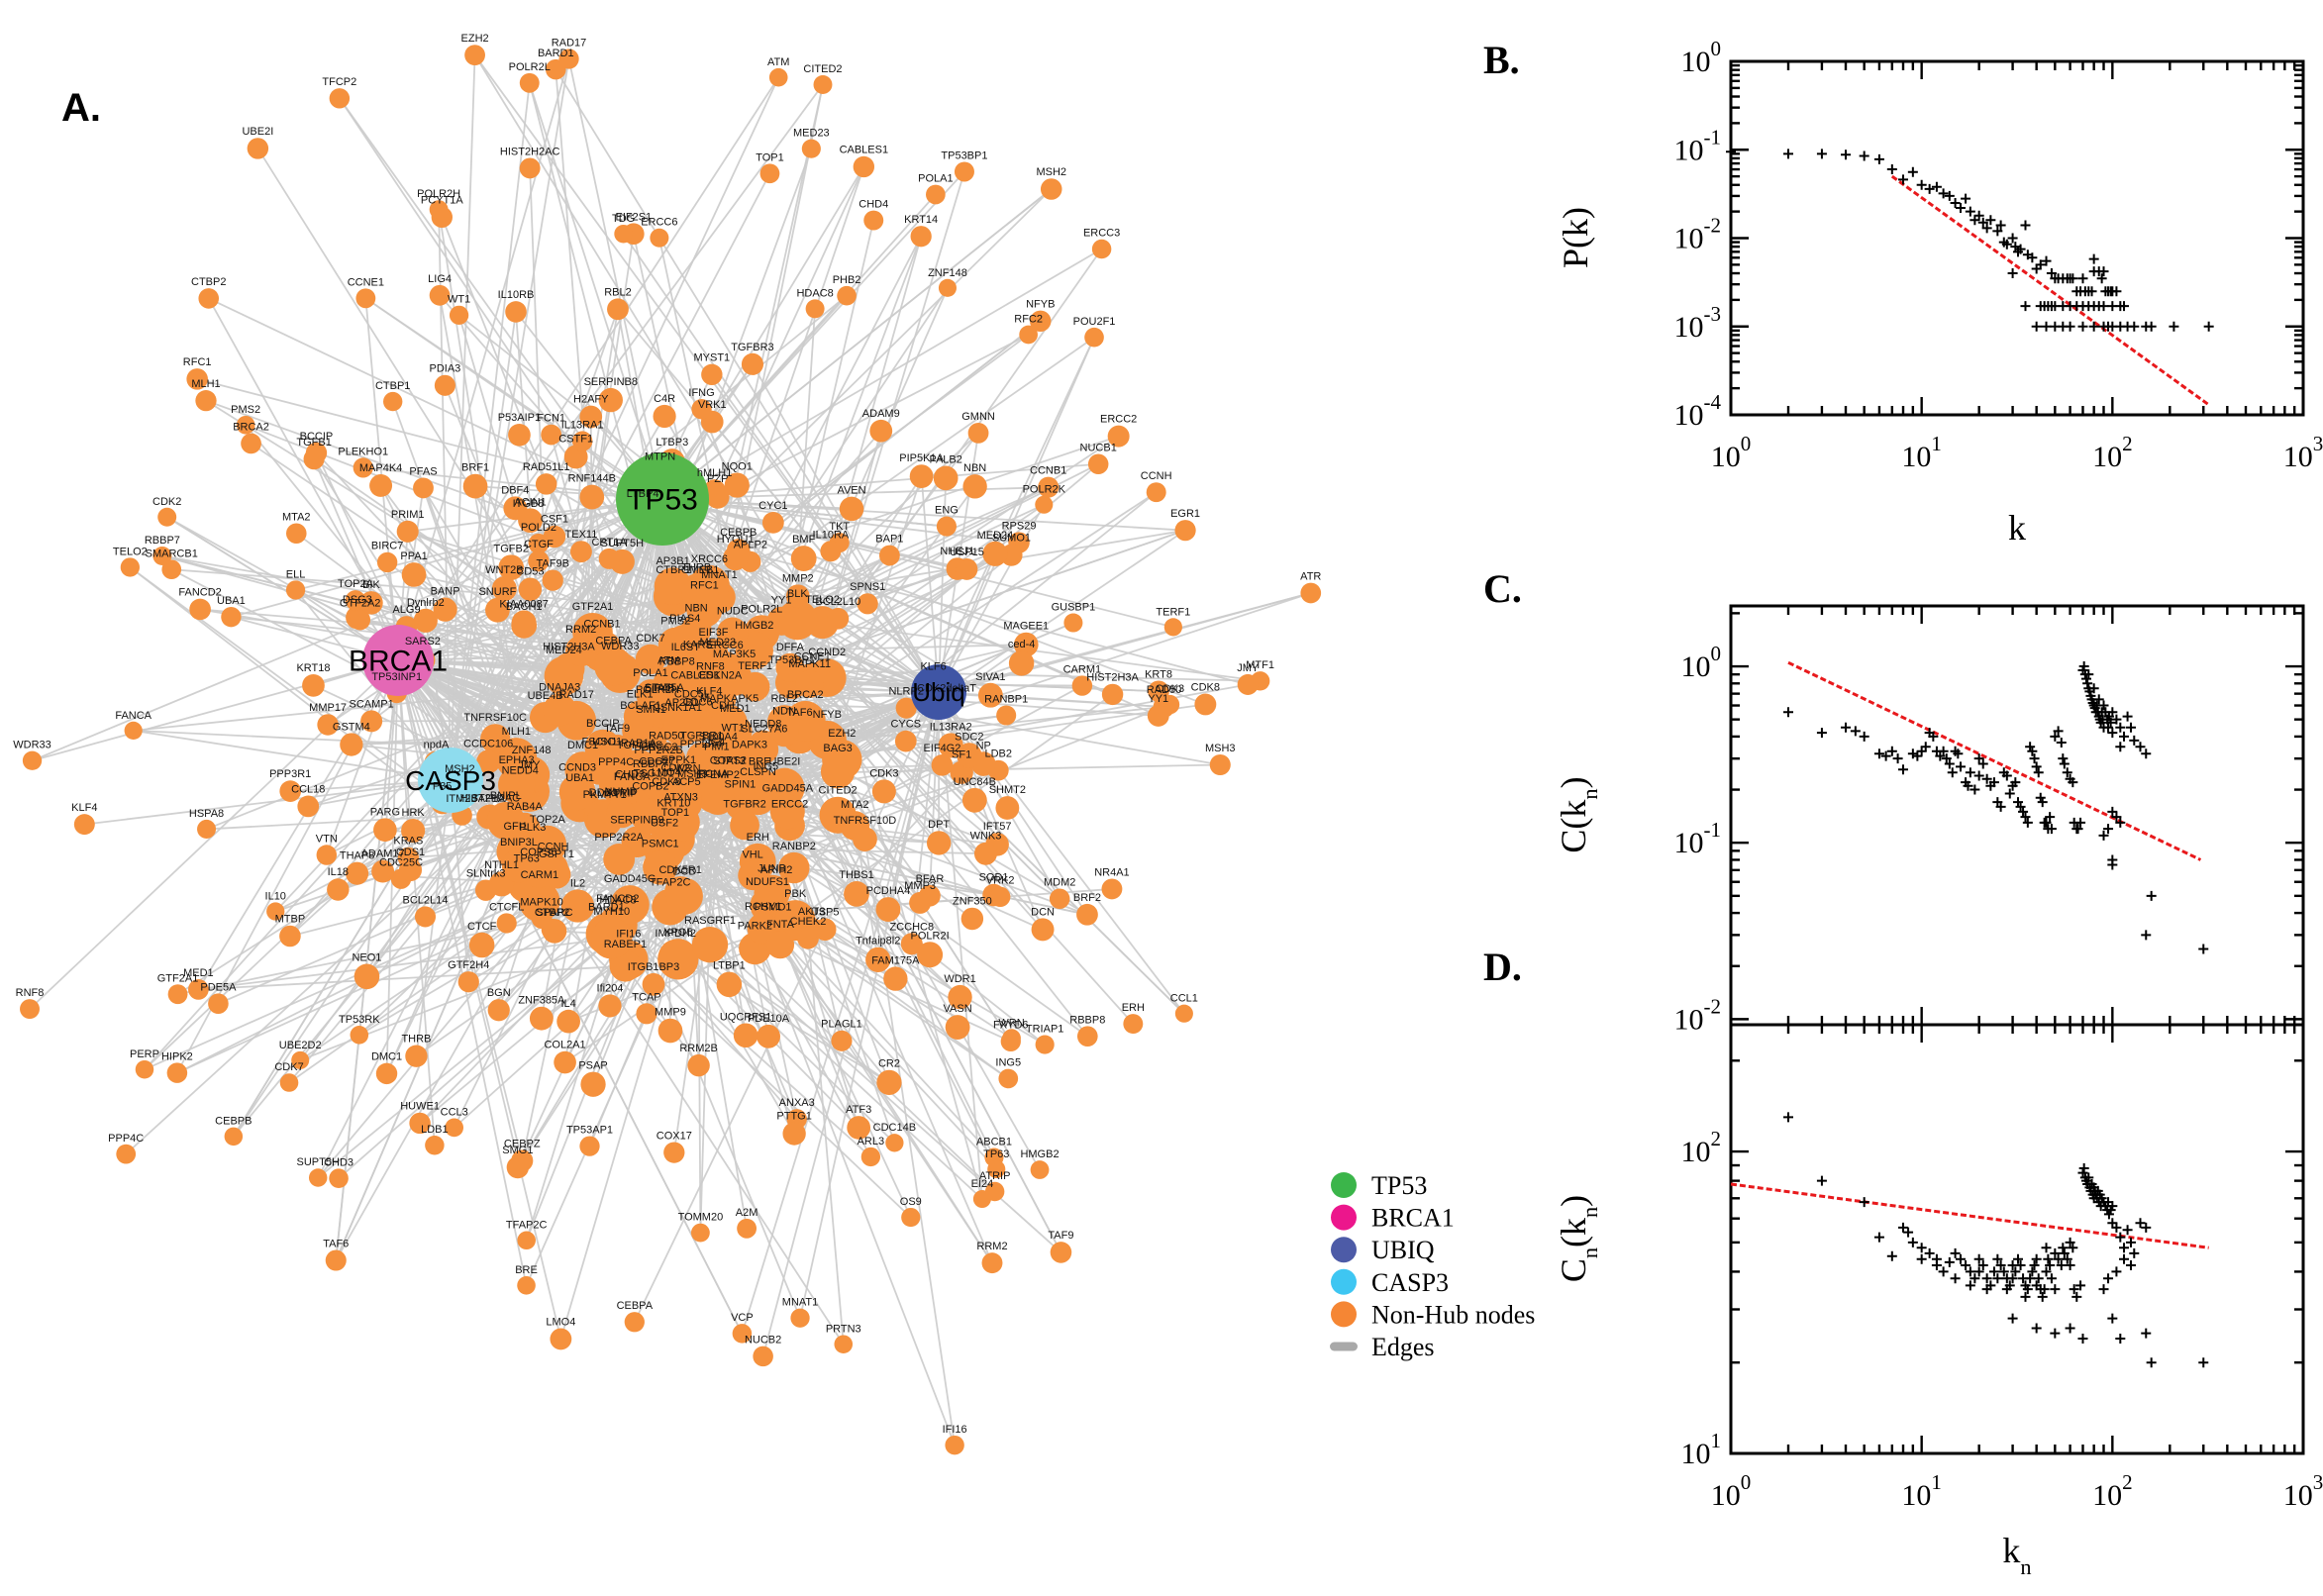  I want to click on gene-label: LTBP4, so click(643, 494).